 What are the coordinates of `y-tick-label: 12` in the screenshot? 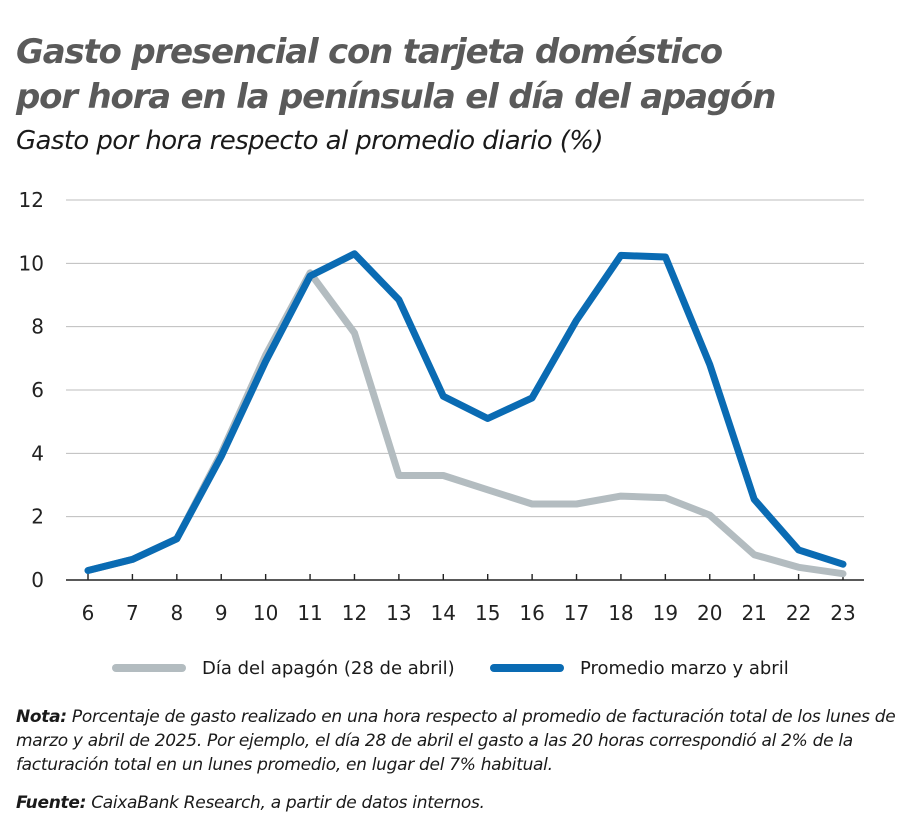 It's located at (31, 200).